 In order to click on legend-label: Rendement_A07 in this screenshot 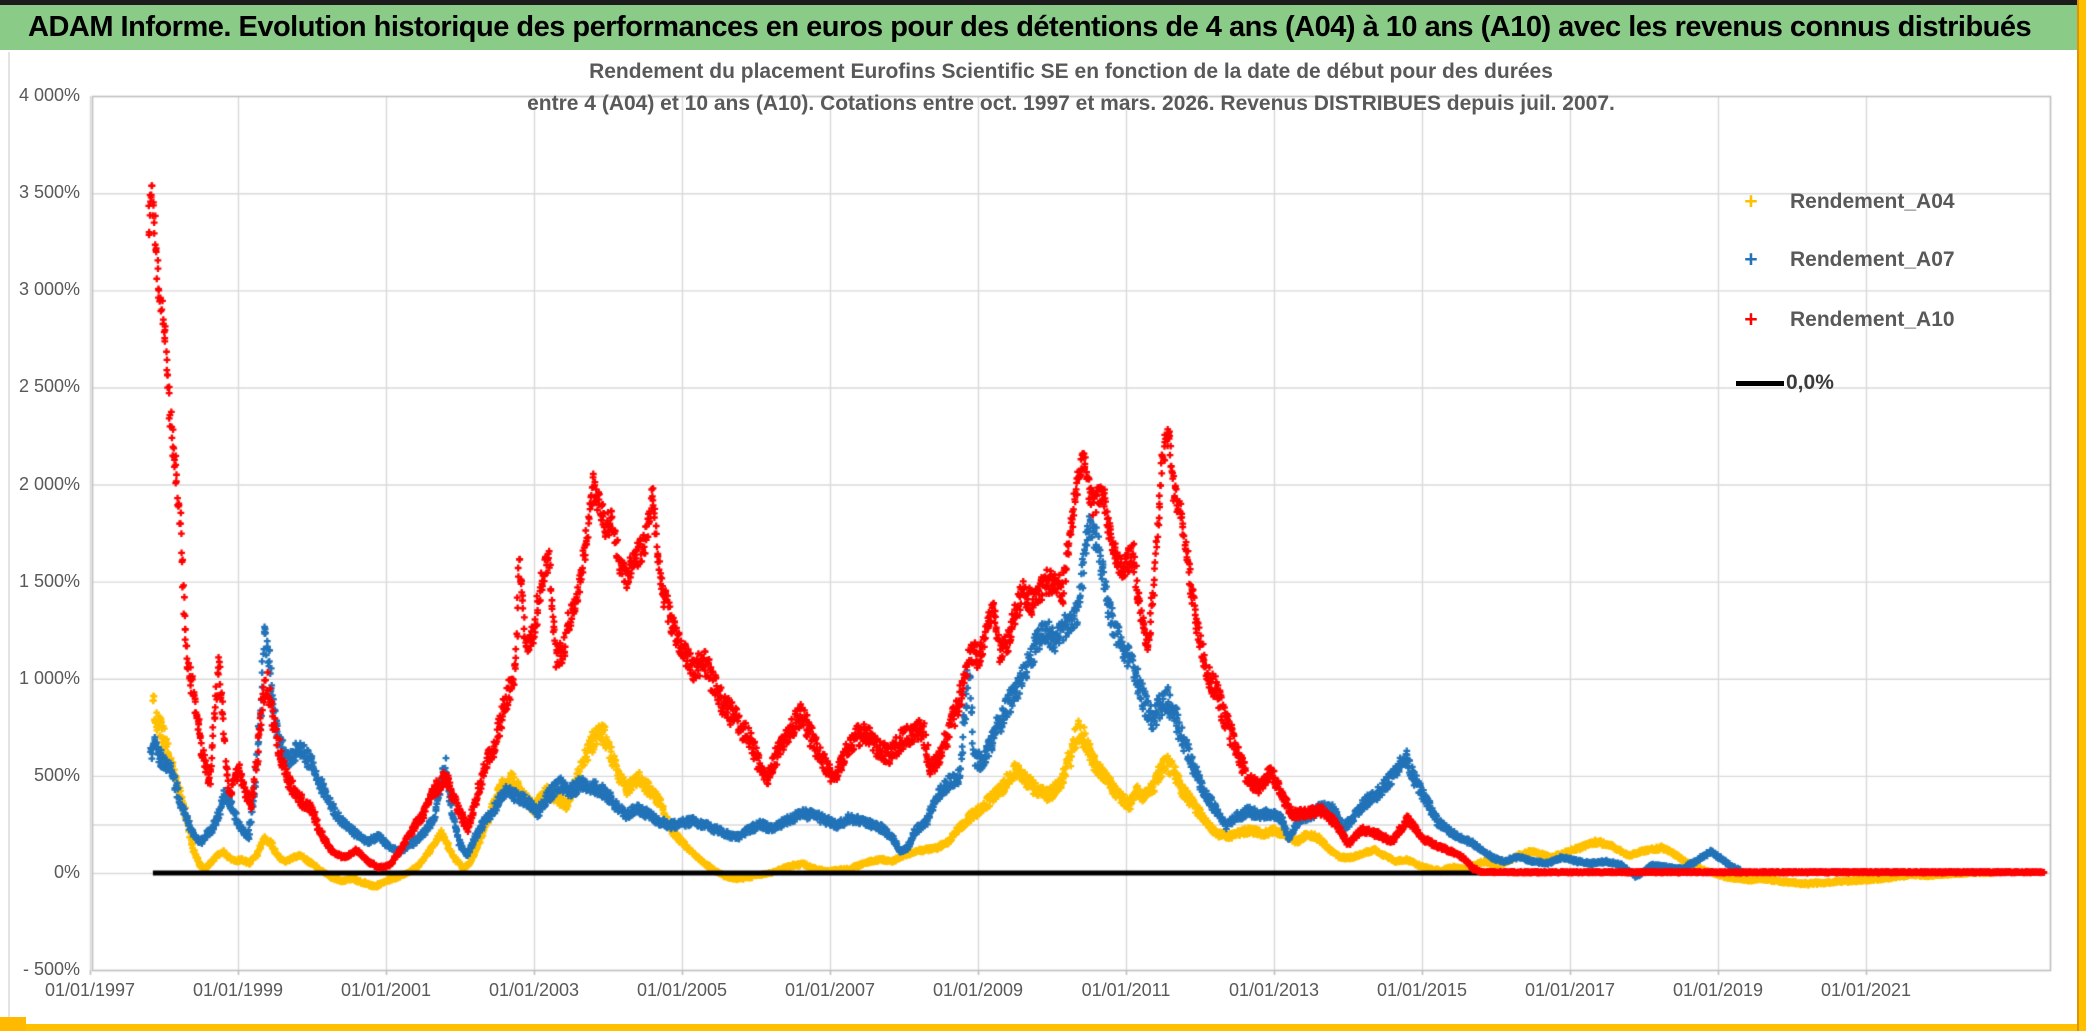, I will do `click(1872, 259)`.